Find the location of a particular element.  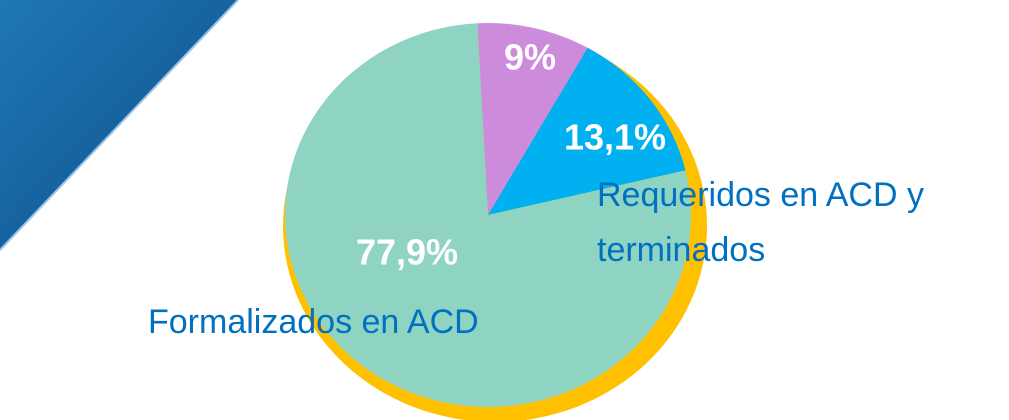

category-label: Formalizados en ACD is located at coordinates (313, 322).